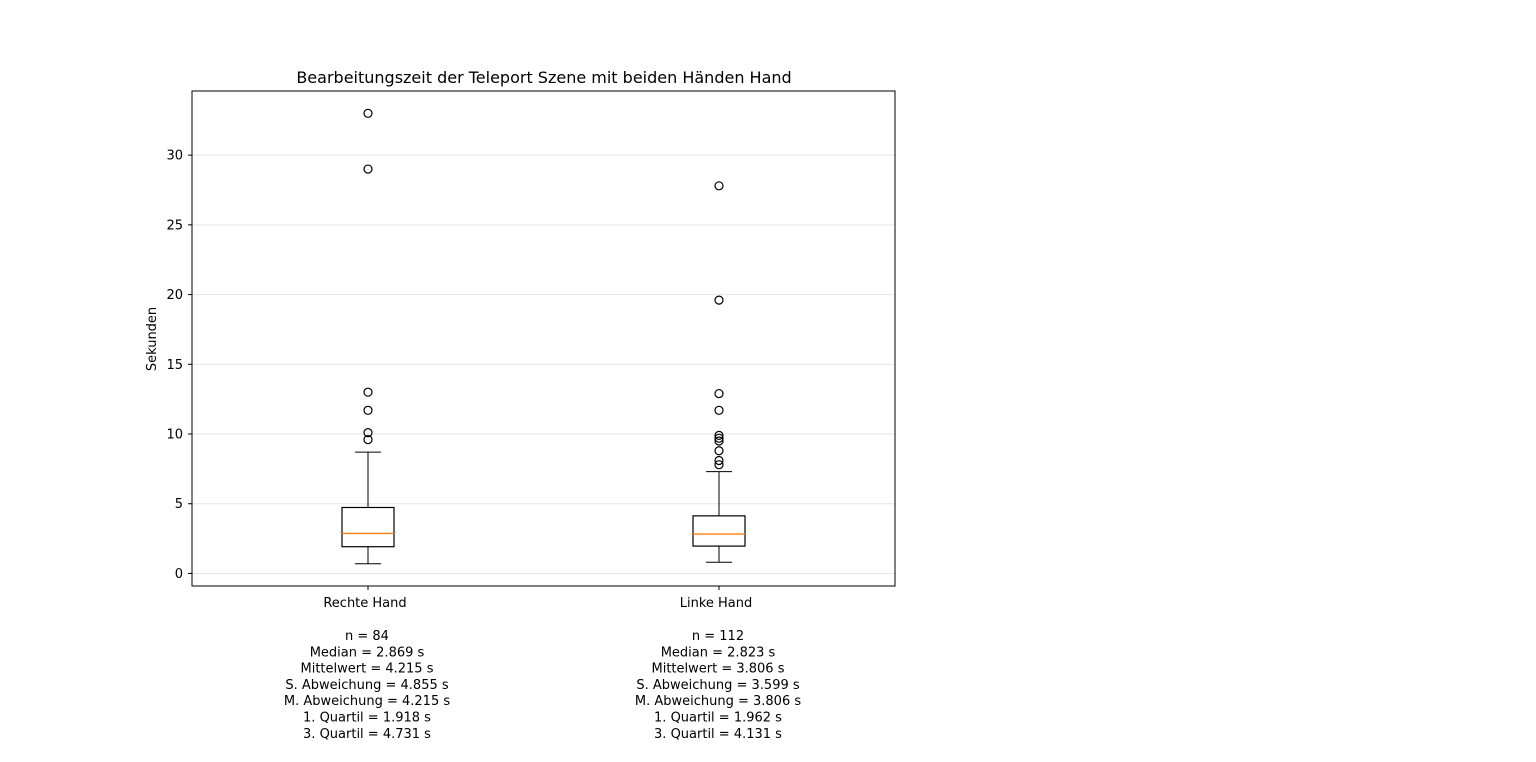 This screenshot has height=762, width=1536. I want to click on stat-line: n = 84, so click(367, 636).